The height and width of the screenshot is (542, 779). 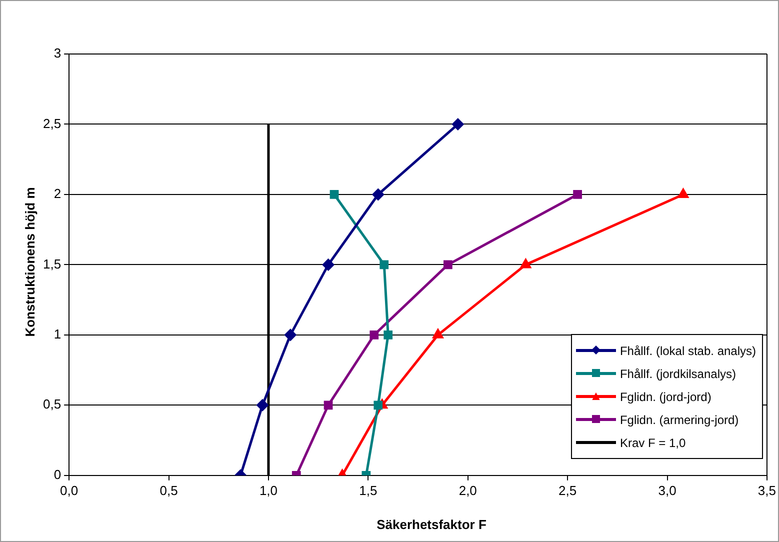 What do you see at coordinates (678, 373) in the screenshot?
I see `legend-label: Fhållf. (jordkilsanalys)` at bounding box center [678, 373].